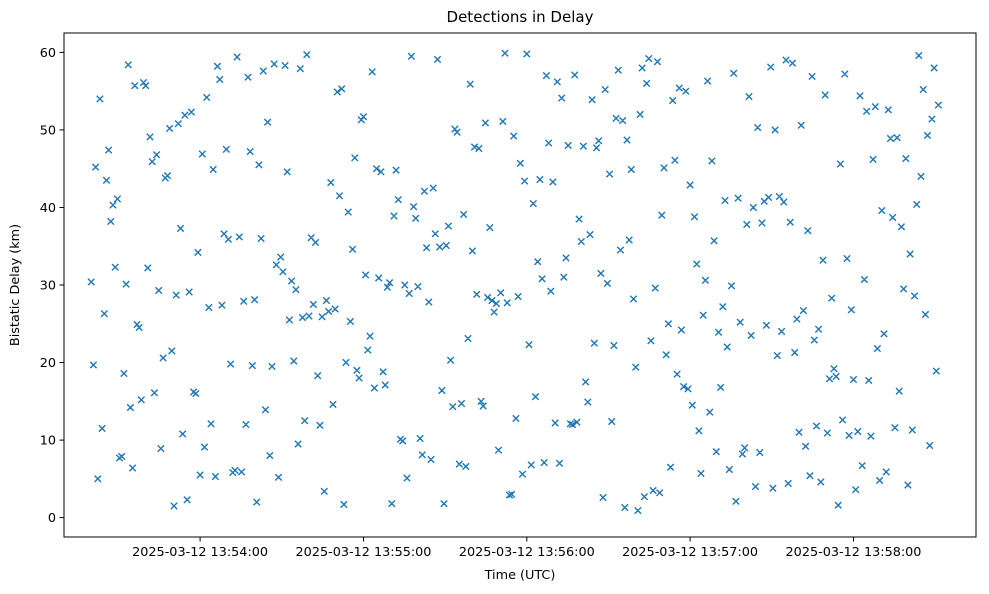 This screenshot has height=594, width=989. I want to click on x-tick-label: 2025-03-12 13:55:00, so click(364, 552).